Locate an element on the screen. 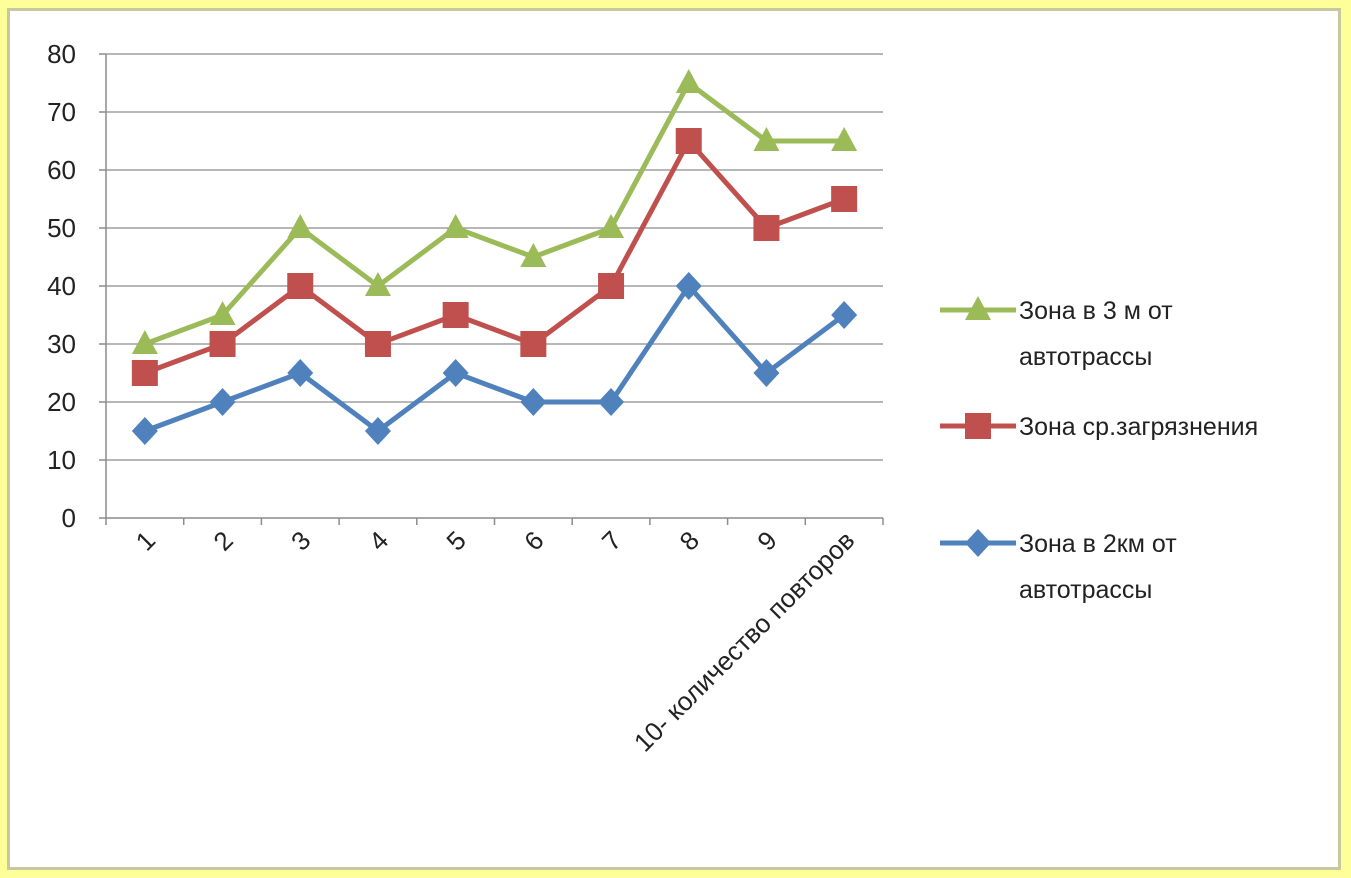 The image size is (1351, 878). x-tick-label: 5 is located at coordinates (455, 540).